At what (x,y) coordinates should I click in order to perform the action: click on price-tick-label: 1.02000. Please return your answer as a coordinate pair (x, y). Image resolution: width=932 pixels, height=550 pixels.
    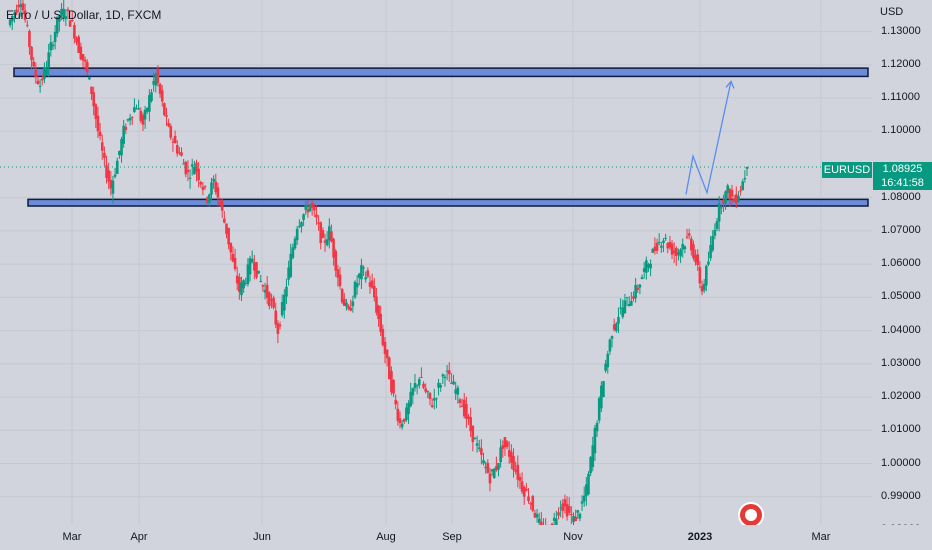
    Looking at the image, I should click on (901, 396).